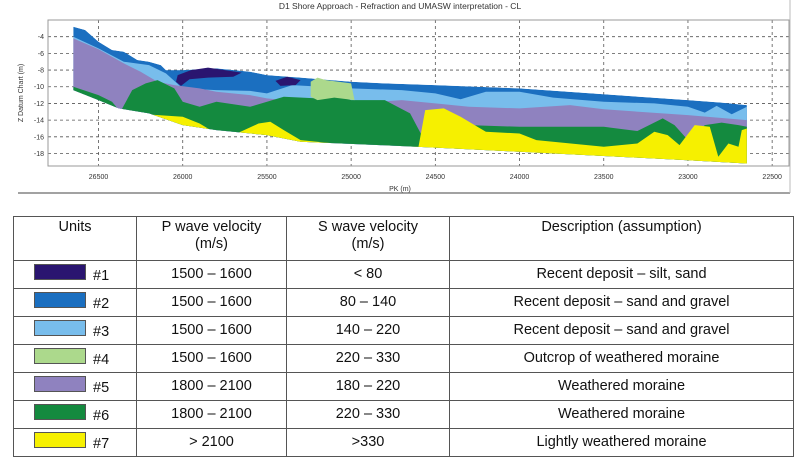 The width and height of the screenshot is (800, 457). I want to click on unit-cell: #3, so click(75, 330).